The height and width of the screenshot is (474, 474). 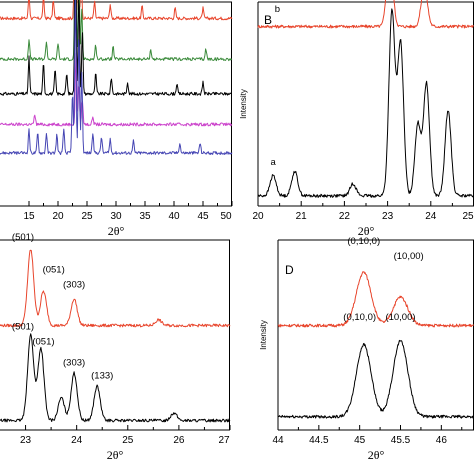 What do you see at coordinates (224, 440) in the screenshot?
I see `x-tick-label: 27` at bounding box center [224, 440].